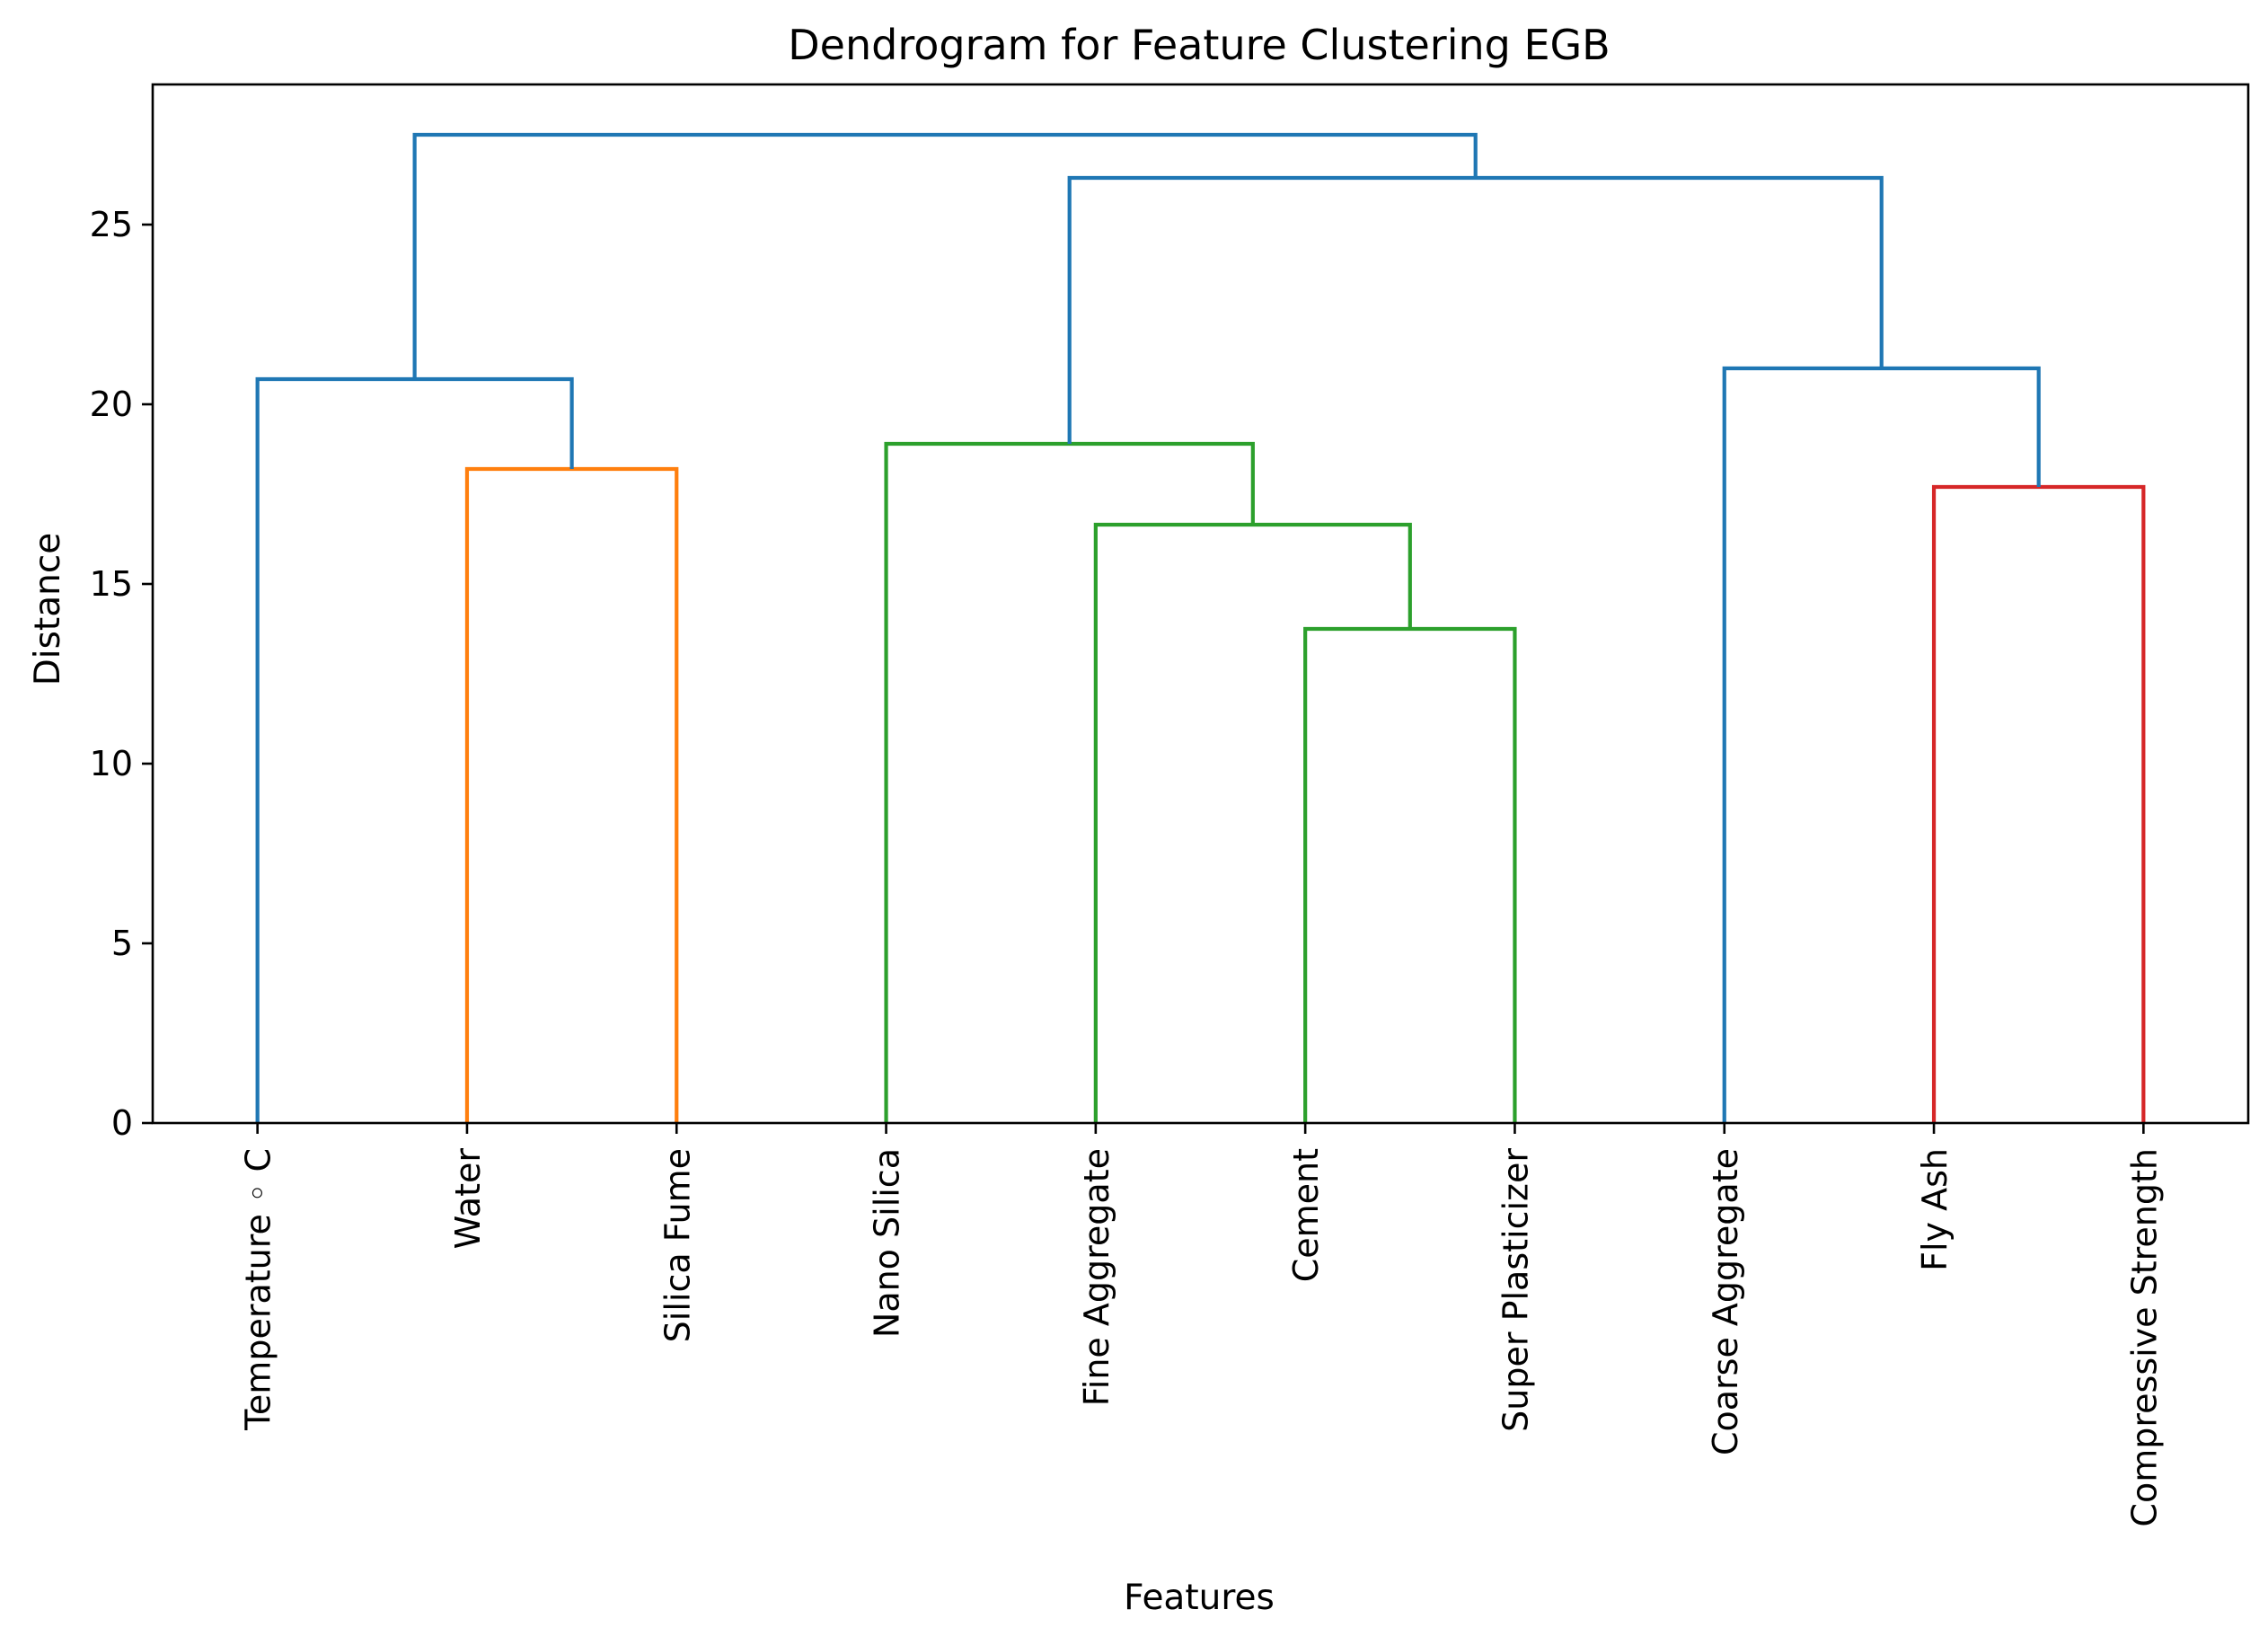 The height and width of the screenshot is (1645, 2268). What do you see at coordinates (122, 674) in the screenshot?
I see `y-axis-ticks: 0 5 10 15 20 25` at bounding box center [122, 674].